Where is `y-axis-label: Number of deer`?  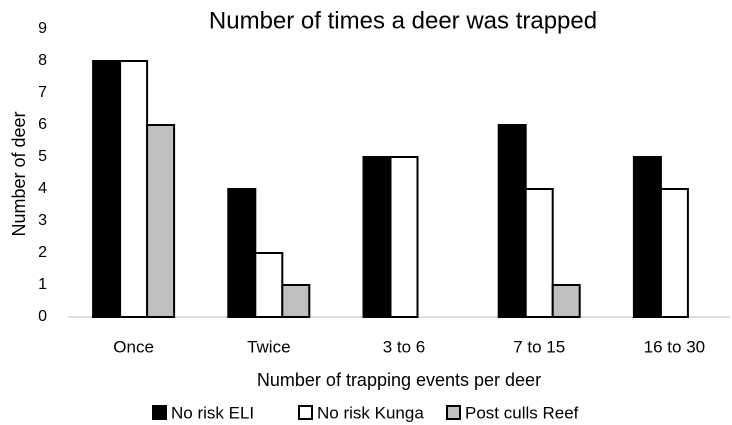
y-axis-label: Number of deer is located at coordinates (19, 173).